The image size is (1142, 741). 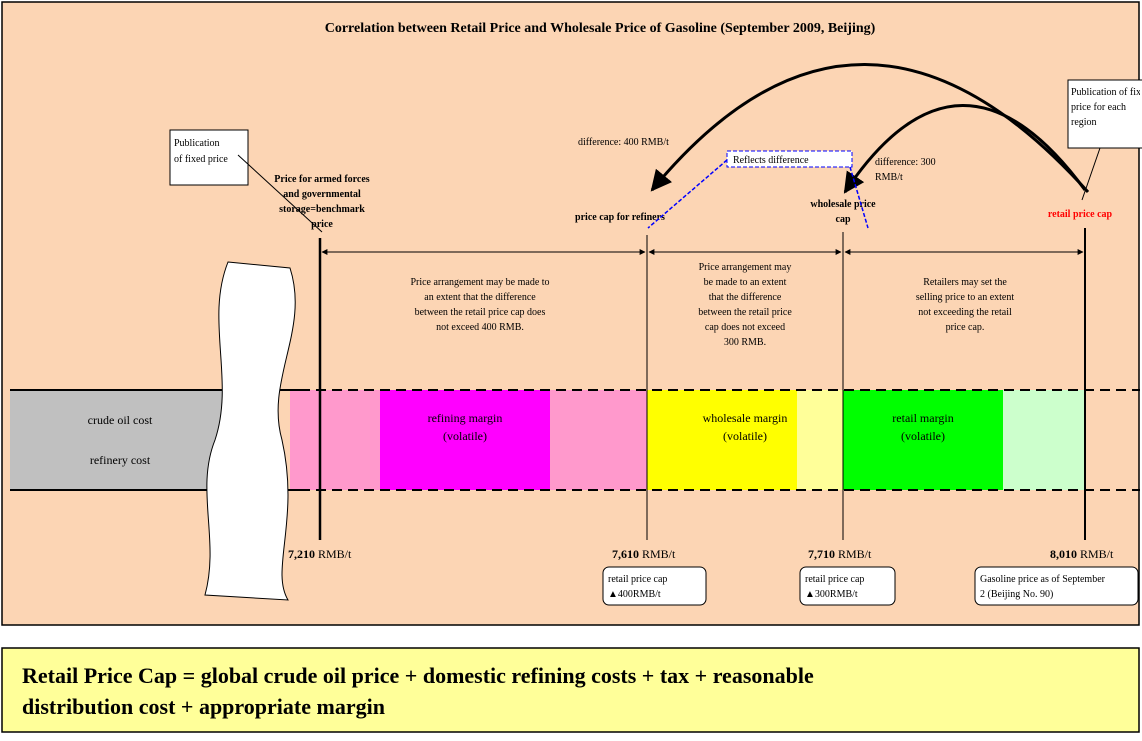 I want to click on difference-text: RMB/t, so click(x=889, y=177).